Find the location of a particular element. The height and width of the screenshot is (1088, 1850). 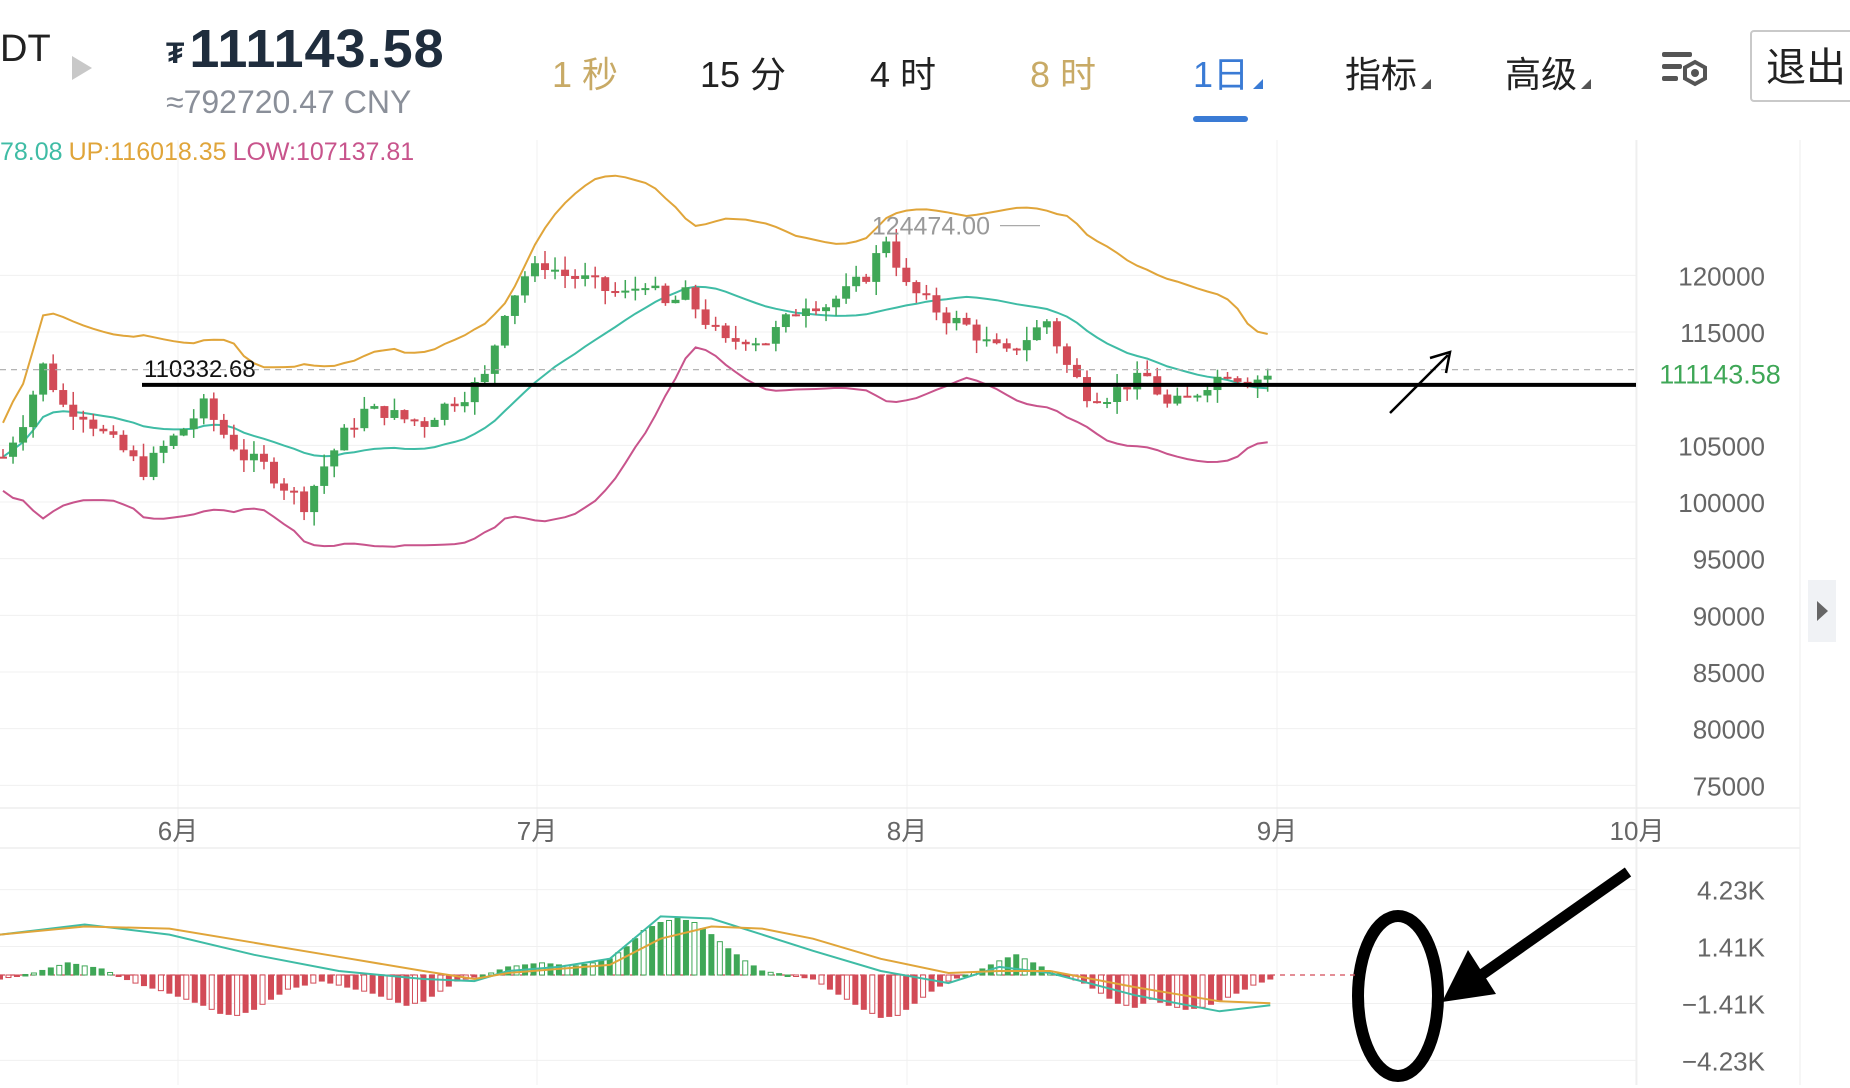

tab-advanced: 高级 is located at coordinates (1548, 72).